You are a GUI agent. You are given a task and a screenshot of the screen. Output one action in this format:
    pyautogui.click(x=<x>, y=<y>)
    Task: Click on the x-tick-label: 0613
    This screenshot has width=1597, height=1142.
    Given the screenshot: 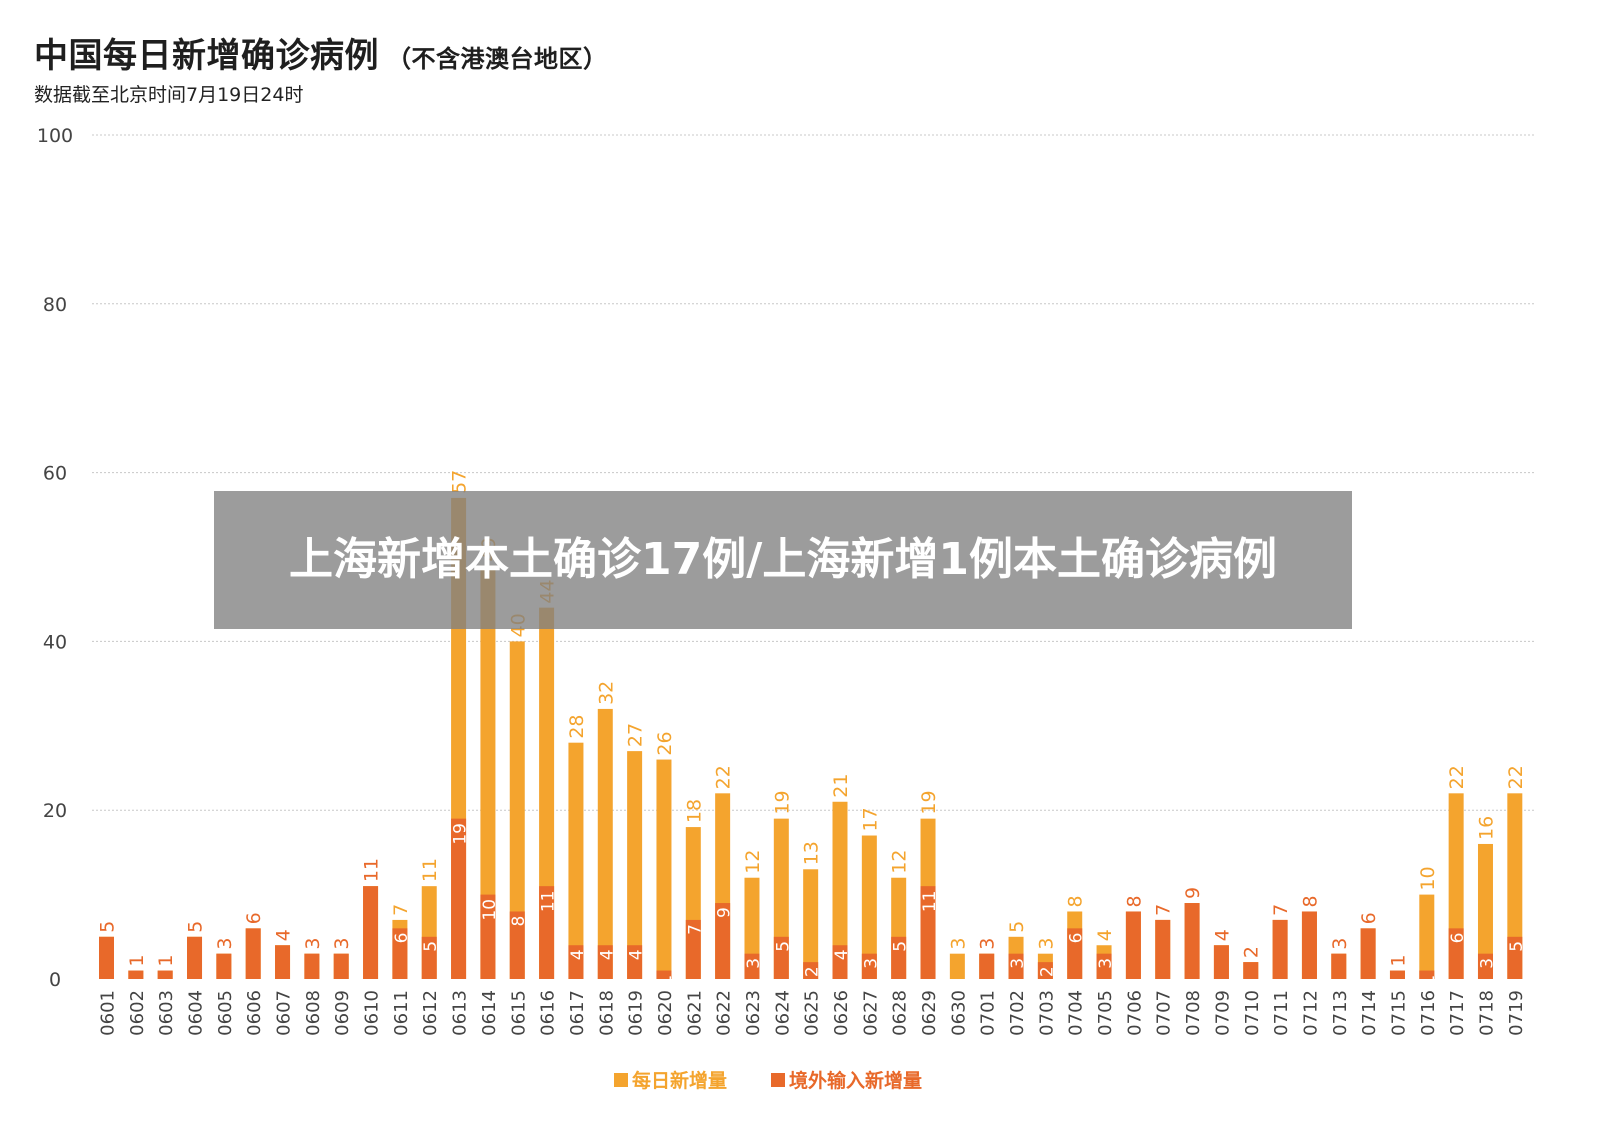 What is the action you would take?
    pyautogui.click(x=460, y=1013)
    